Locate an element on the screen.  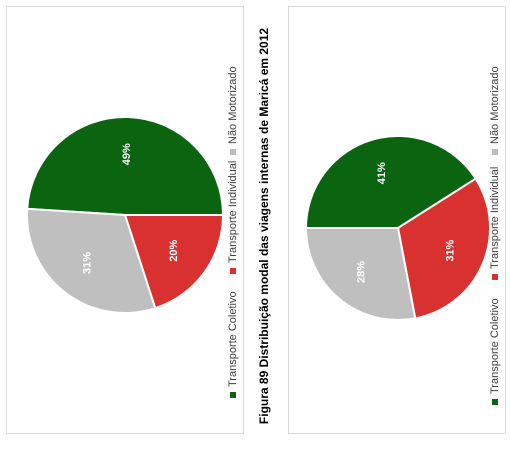
pie-slice-1-n-o-motorizado is located at coordinates (360, 274).